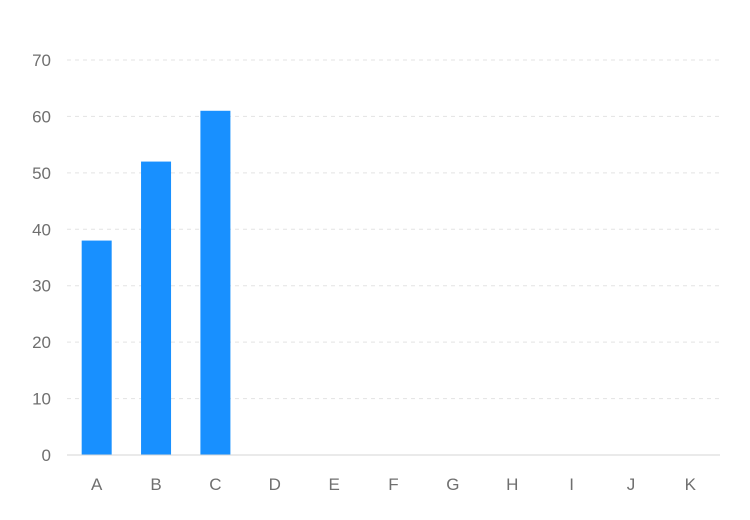  I want to click on bar-c, so click(215, 283).